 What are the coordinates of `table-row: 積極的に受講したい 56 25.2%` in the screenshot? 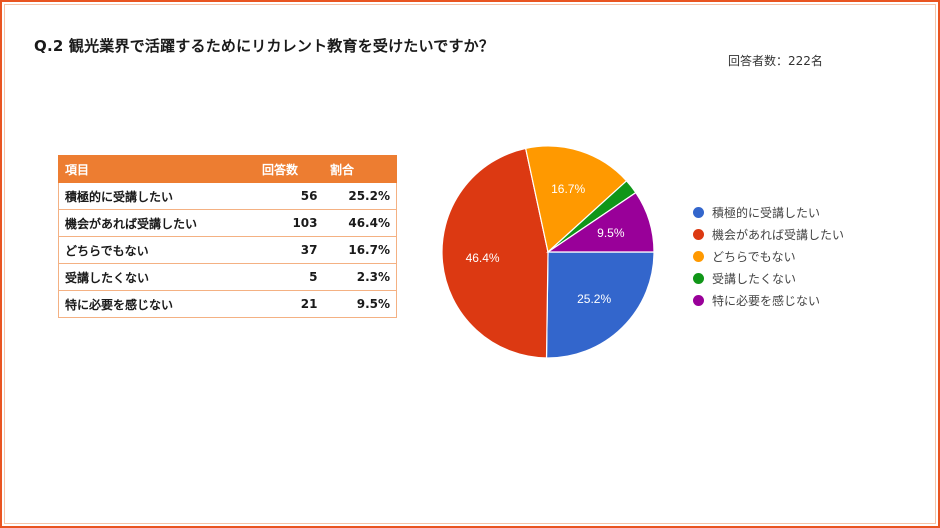 It's located at (227, 196).